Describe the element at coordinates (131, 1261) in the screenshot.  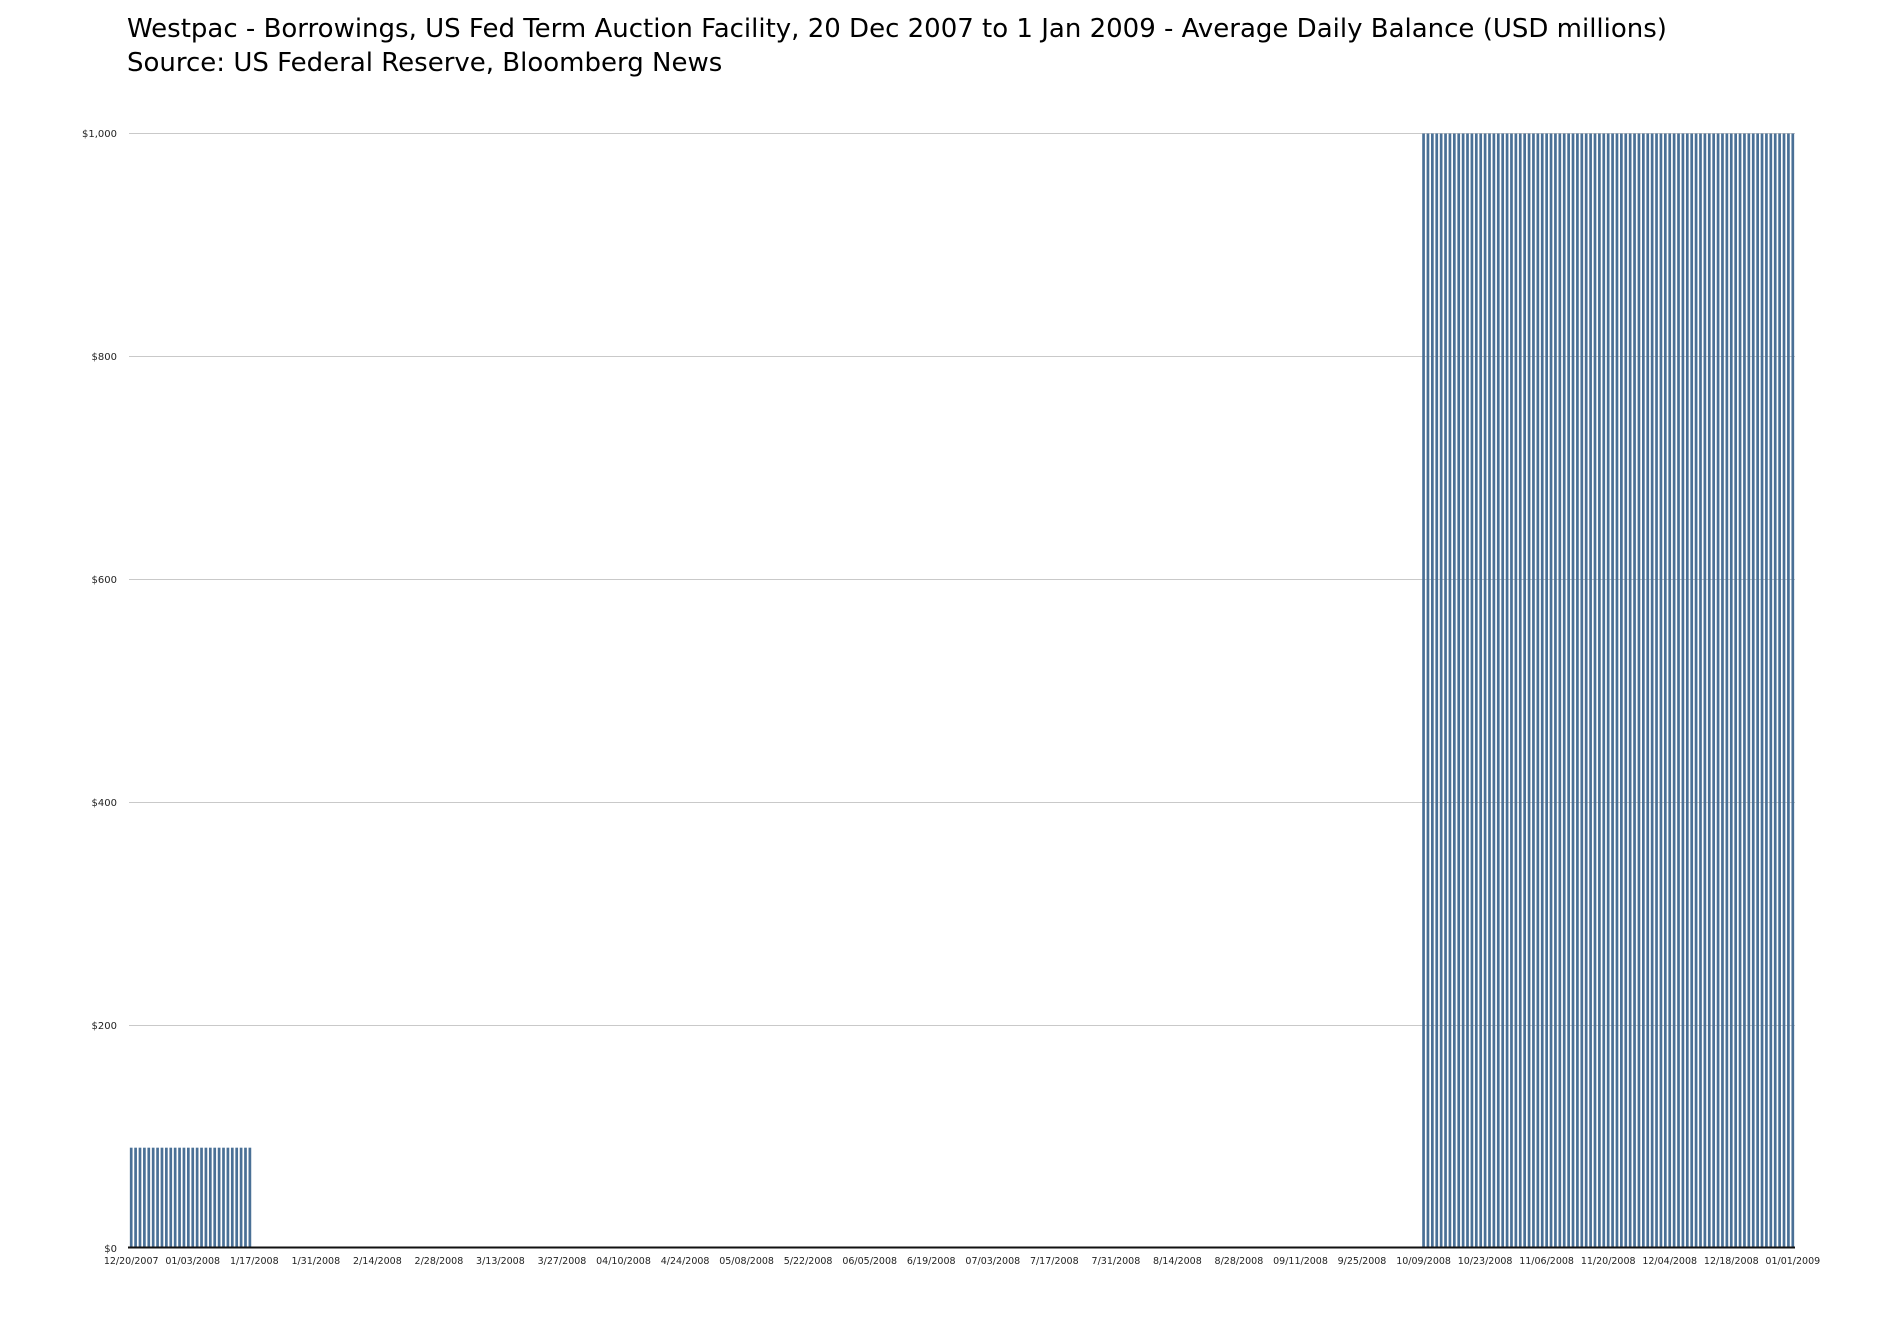
I see `x-tick-label: 12/20/2007` at that location.